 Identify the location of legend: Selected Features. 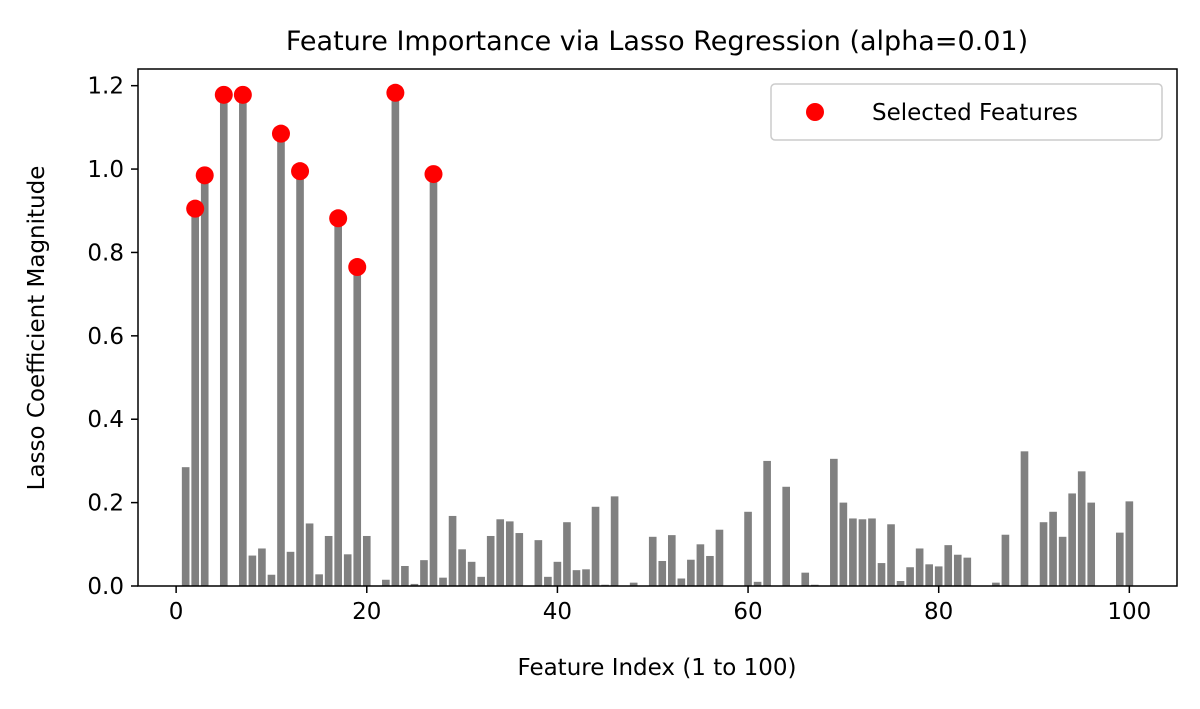
(966, 112).